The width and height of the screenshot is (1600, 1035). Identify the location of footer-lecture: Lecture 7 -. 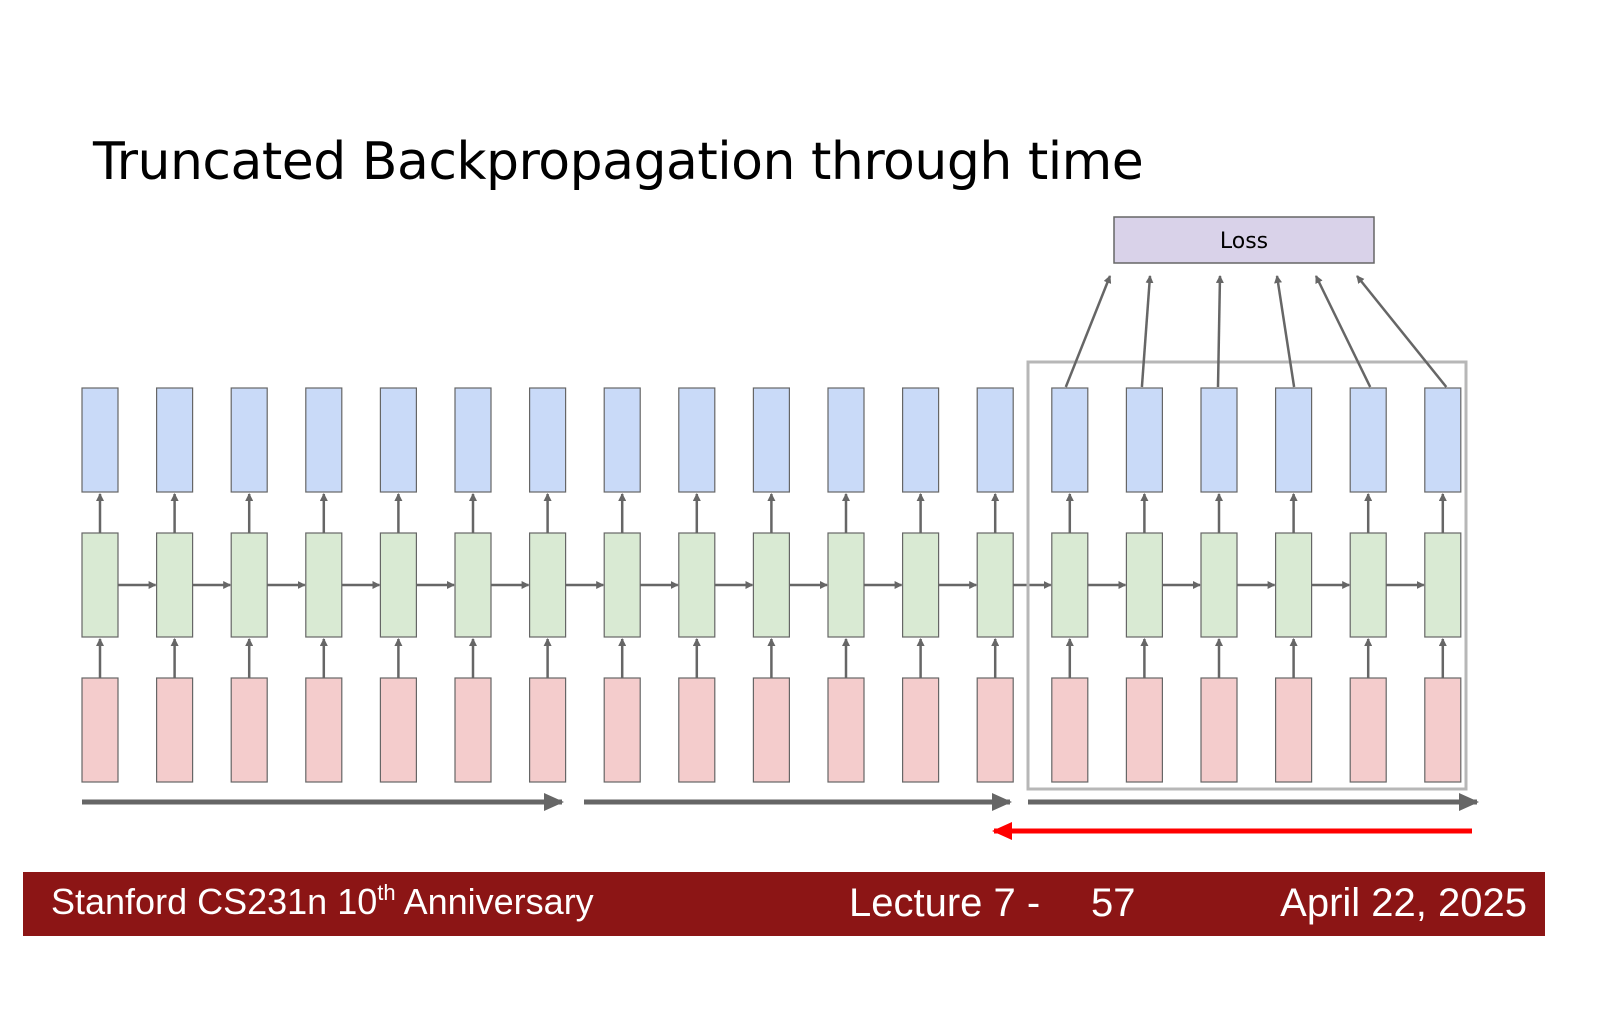
(945, 903).